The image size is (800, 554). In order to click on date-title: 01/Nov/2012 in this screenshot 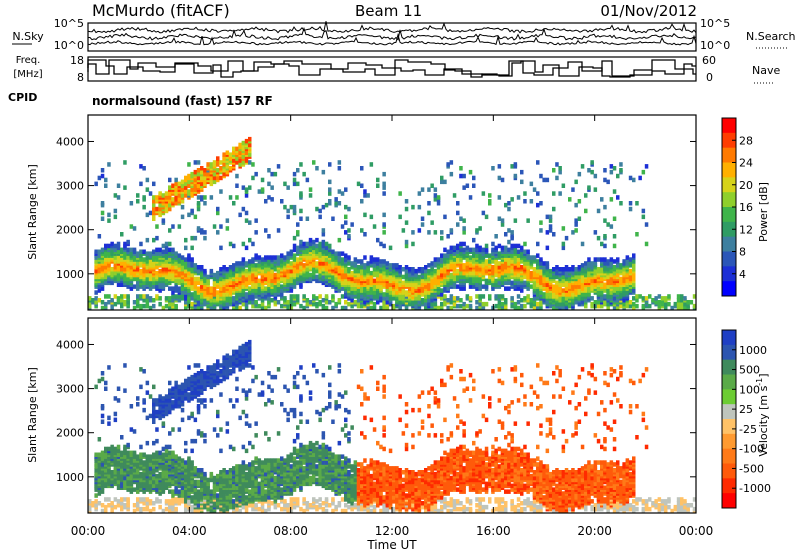, I will do `click(648, 11)`.